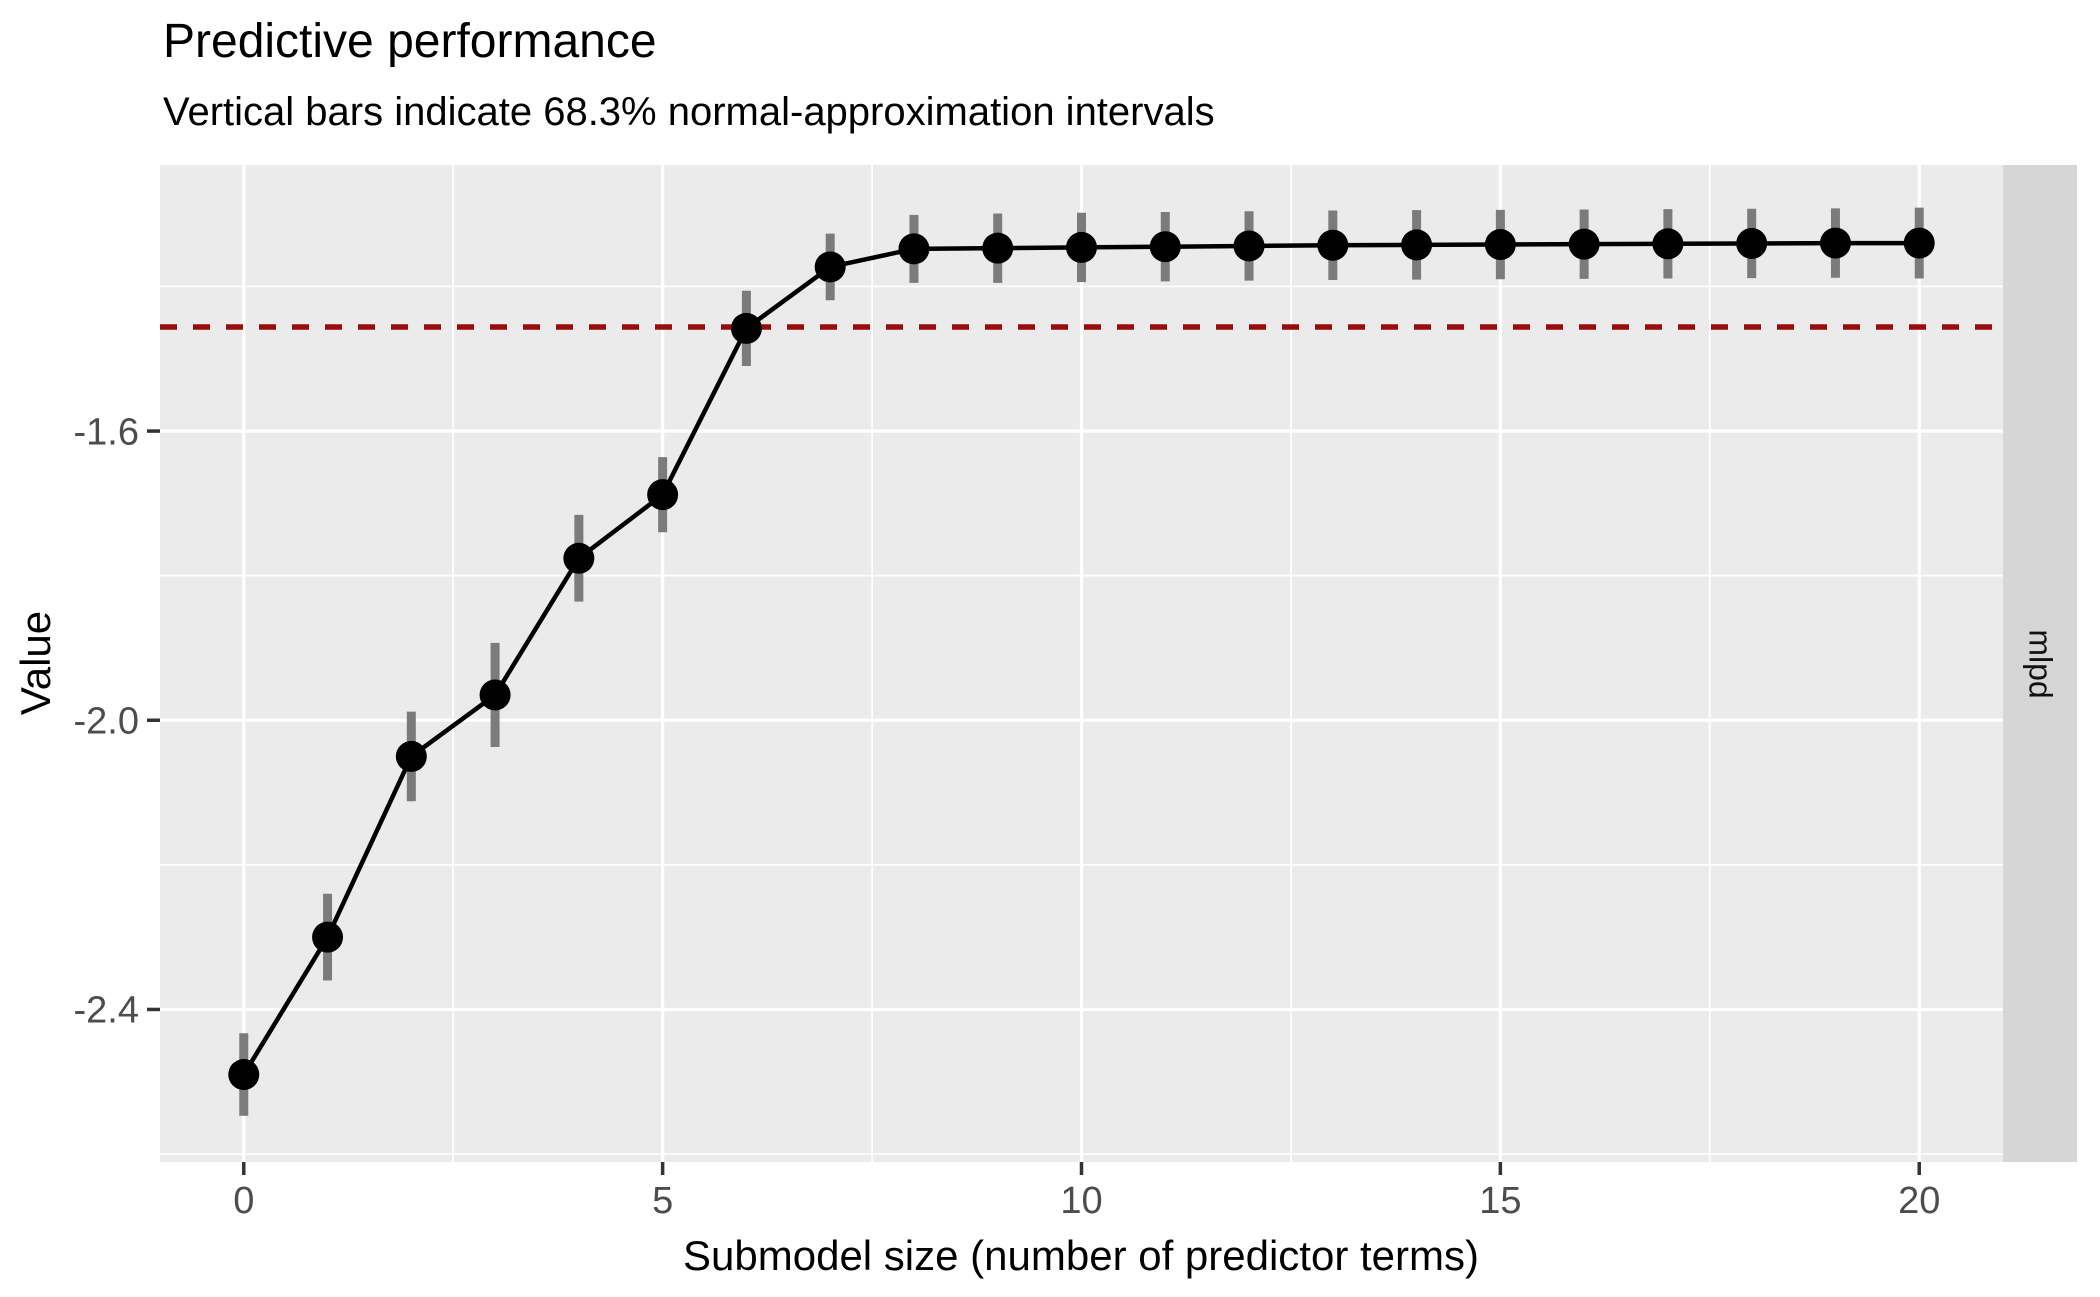 The width and height of the screenshot is (2100, 1297). I want to click on y-tick-label: -2.0, so click(106, 722).